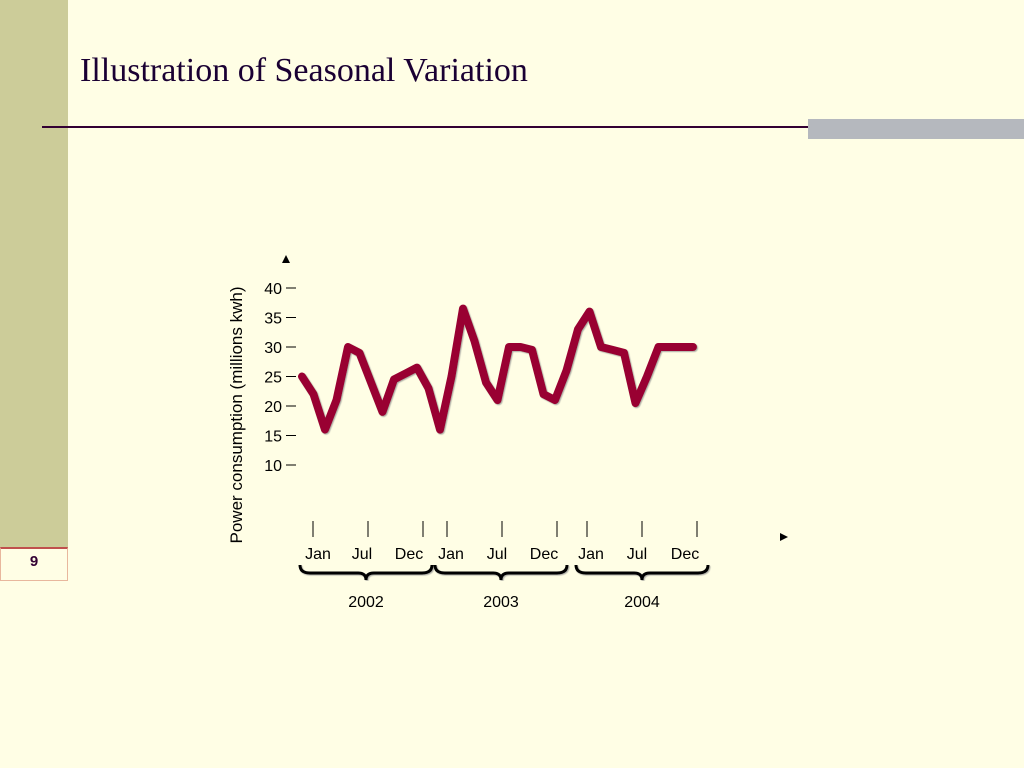 This screenshot has height=768, width=1024. Describe the element at coordinates (286, 259) in the screenshot. I see `y-axis-arrow` at that location.